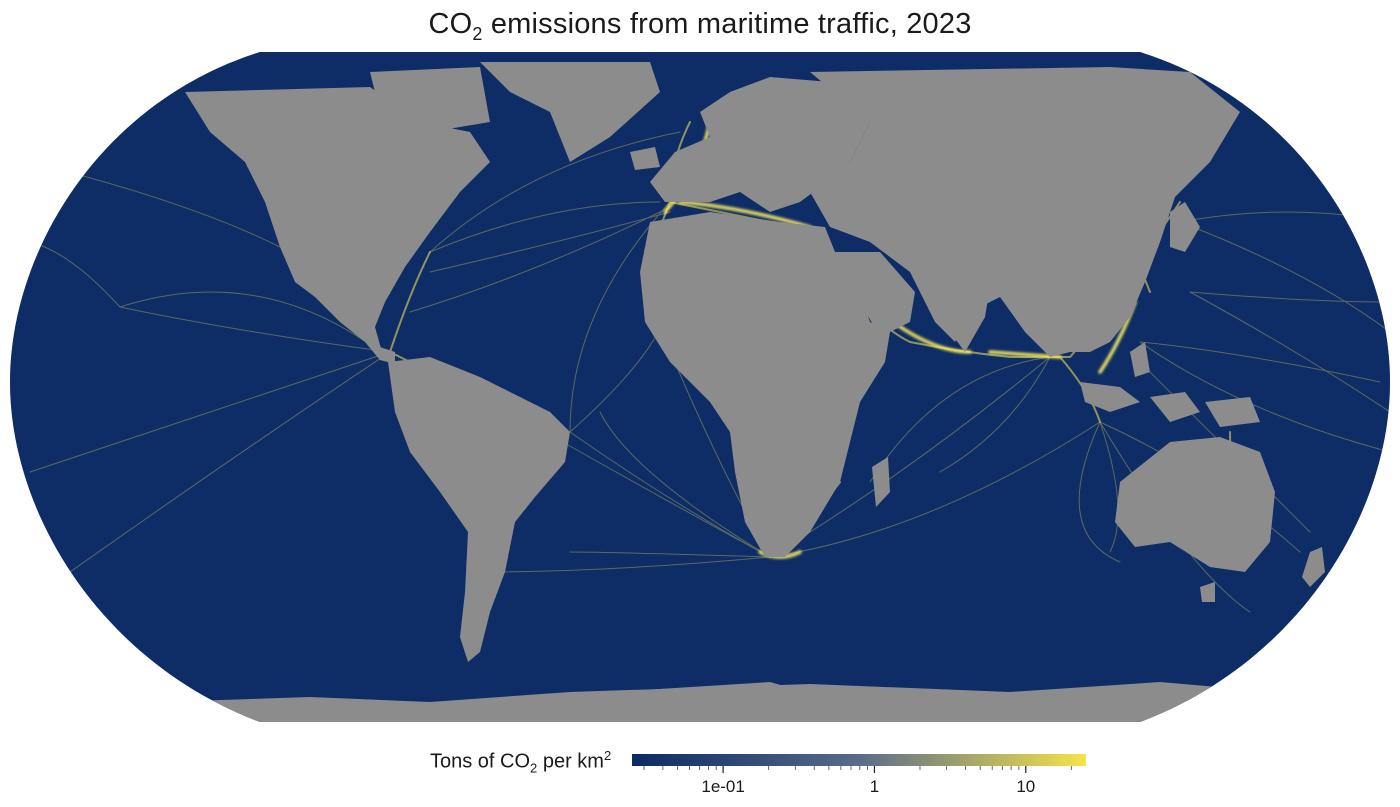 The height and width of the screenshot is (807, 1400). I want to click on color-bar-tick-label: 1e-01, so click(722, 786).